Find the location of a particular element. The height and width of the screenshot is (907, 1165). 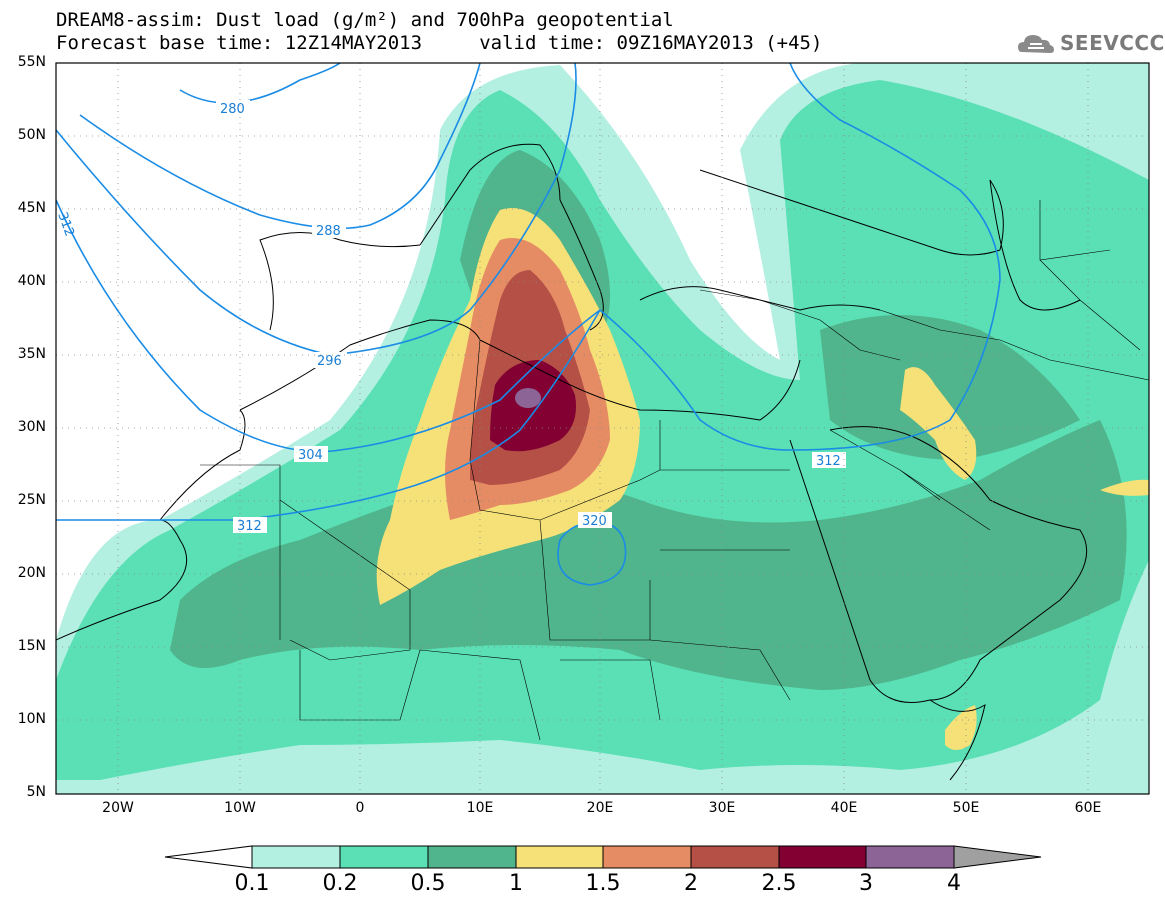

lat-label: 40N is located at coordinates (31, 281).